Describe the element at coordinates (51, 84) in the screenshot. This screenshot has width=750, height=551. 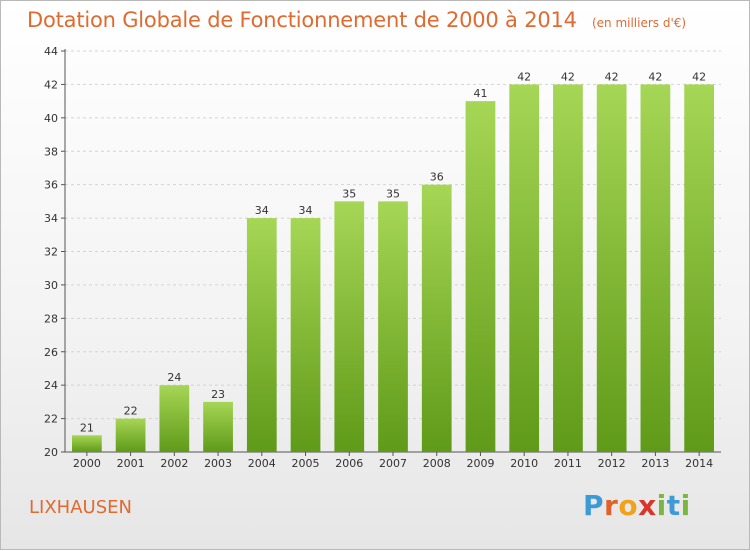
I see `y-tick-label: 42` at that location.